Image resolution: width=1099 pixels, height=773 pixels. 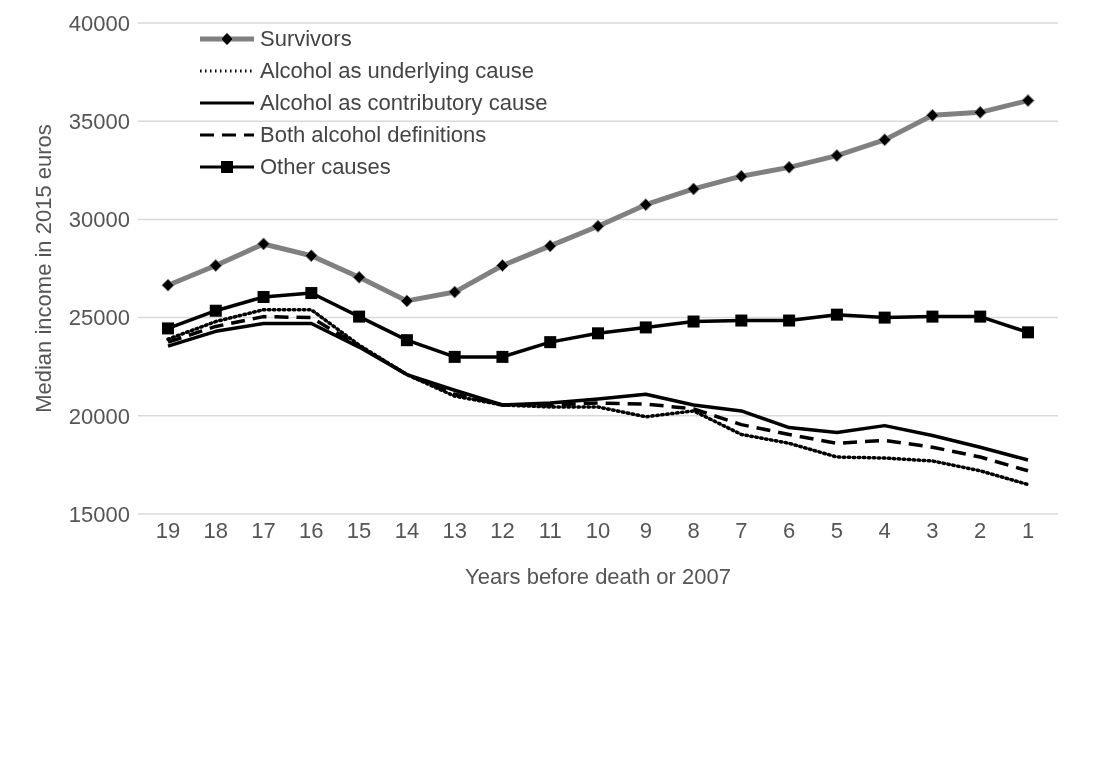 I want to click on legend-label: Other causes, so click(x=325, y=167).